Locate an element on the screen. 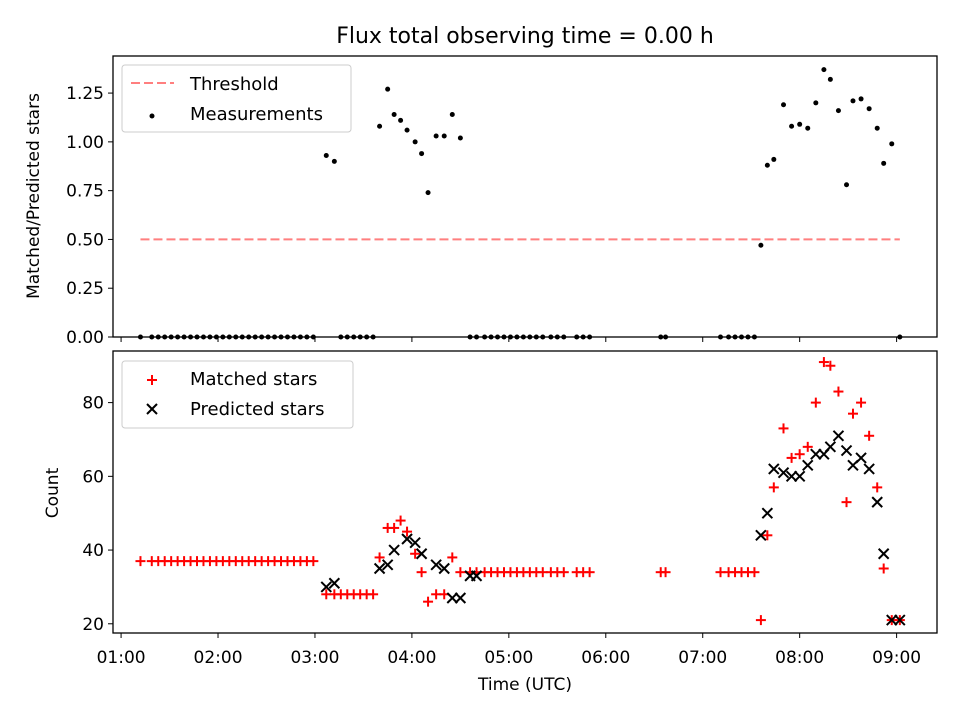  top-y-tick-label: 1.00 is located at coordinates (85, 143).